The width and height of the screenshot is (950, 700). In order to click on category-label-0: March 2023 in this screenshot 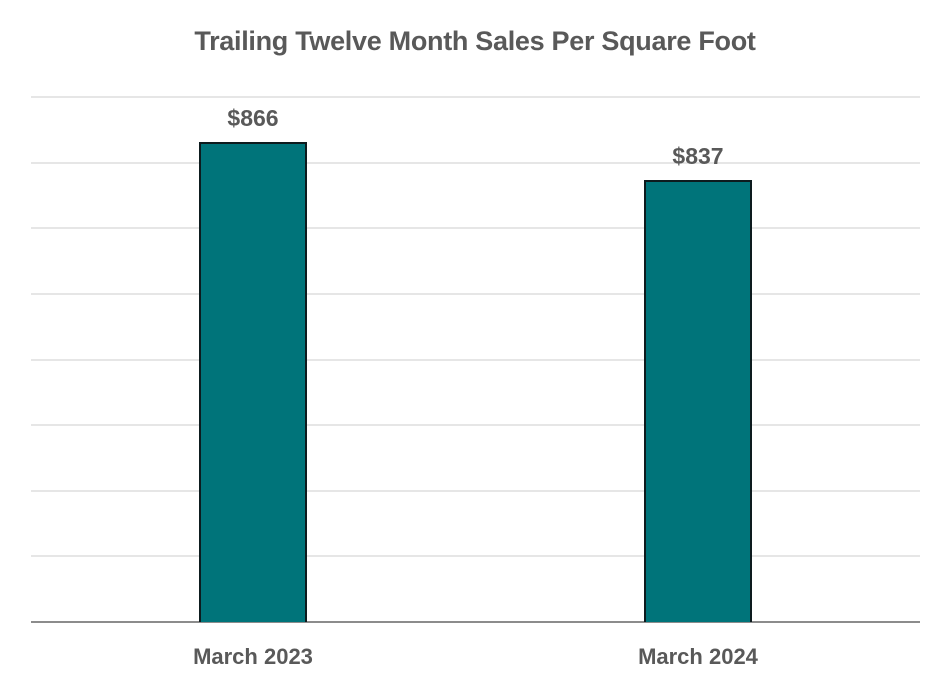, I will do `click(253, 656)`.